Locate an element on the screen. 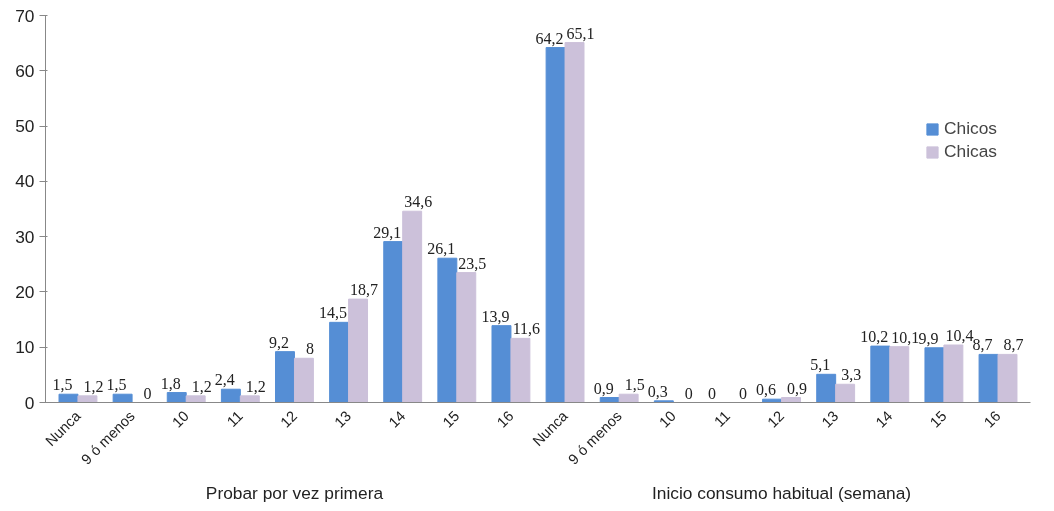 Image resolution: width=1054 pixels, height=511 pixels. data-label: 29,1 is located at coordinates (387, 232).